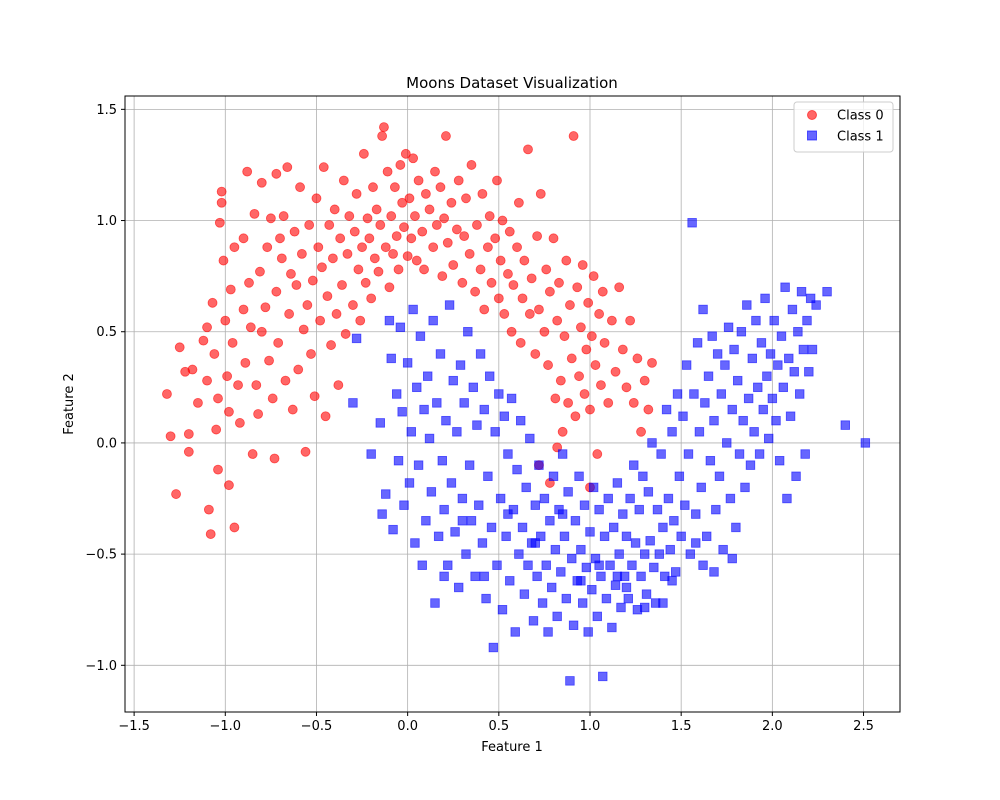 The height and width of the screenshot is (800, 1000). What do you see at coordinates (860, 137) in the screenshot?
I see `legend-label-class-1: Class 1` at bounding box center [860, 137].